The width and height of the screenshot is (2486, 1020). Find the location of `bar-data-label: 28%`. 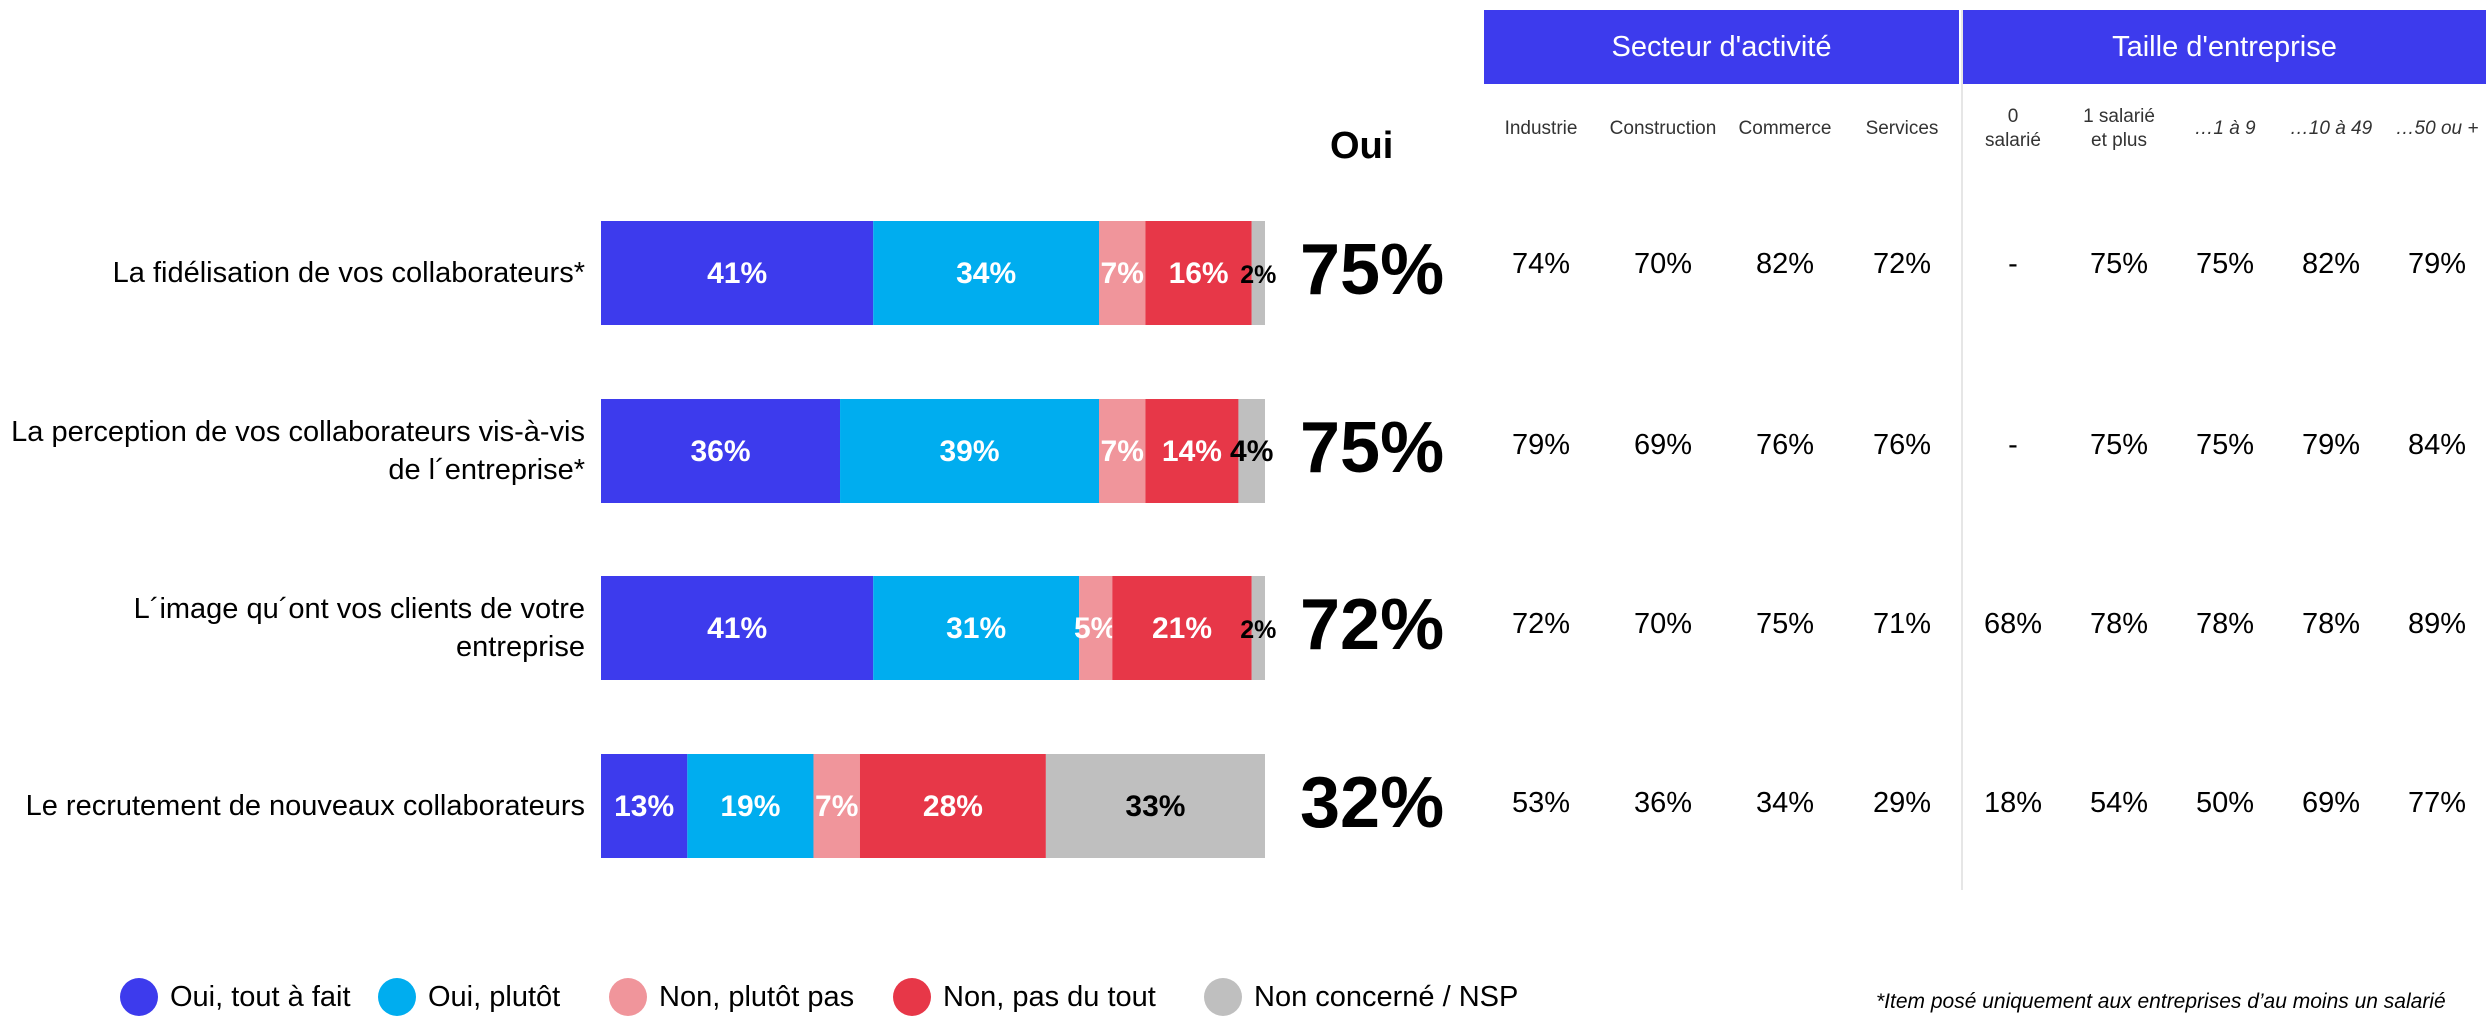

bar-data-label: 28% is located at coordinates (953, 806).